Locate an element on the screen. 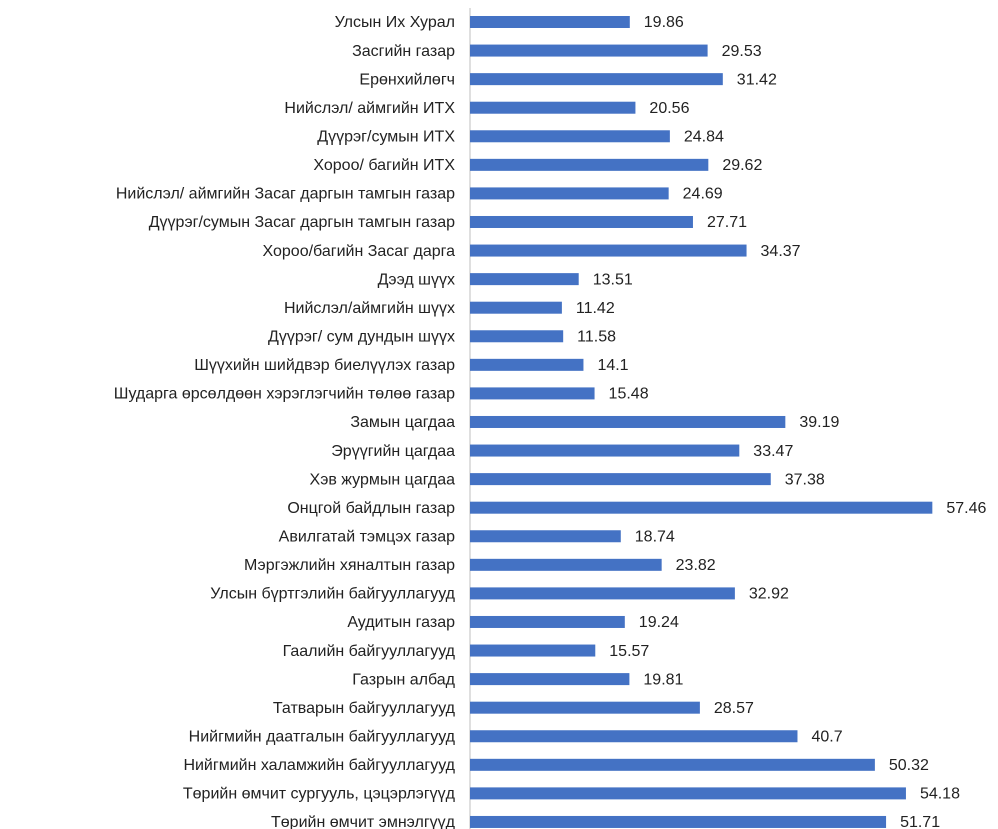 The width and height of the screenshot is (998, 829). category-label: Шүүхийн шийдвэр биелүүлэх газар is located at coordinates (324, 365).